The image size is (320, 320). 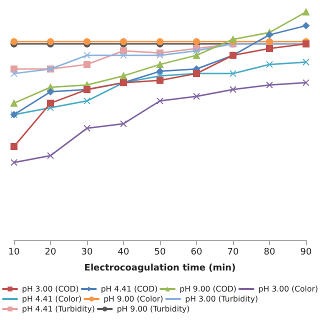 I want to click on x-tick-label: 10, so click(x=14, y=253).